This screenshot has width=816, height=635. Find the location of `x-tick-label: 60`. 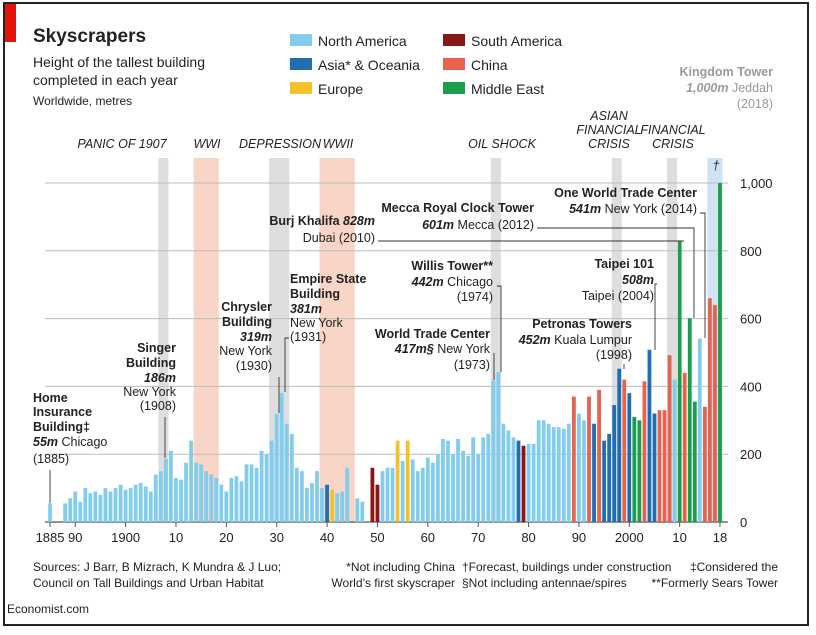

x-tick-label: 60 is located at coordinates (428, 537).